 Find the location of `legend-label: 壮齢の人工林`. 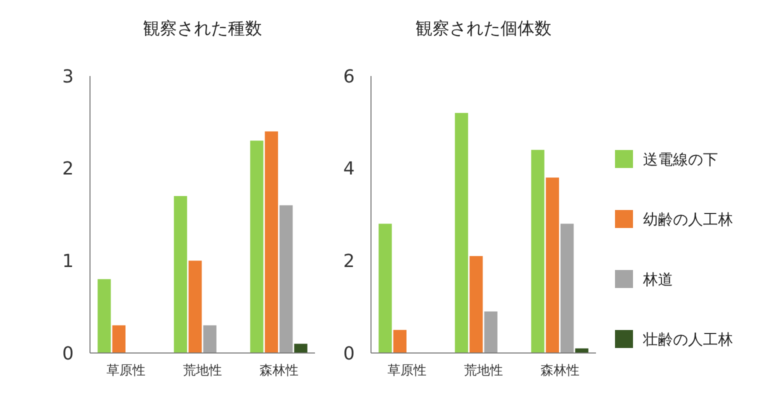

legend-label: 壮齢の人工林 is located at coordinates (687, 339).